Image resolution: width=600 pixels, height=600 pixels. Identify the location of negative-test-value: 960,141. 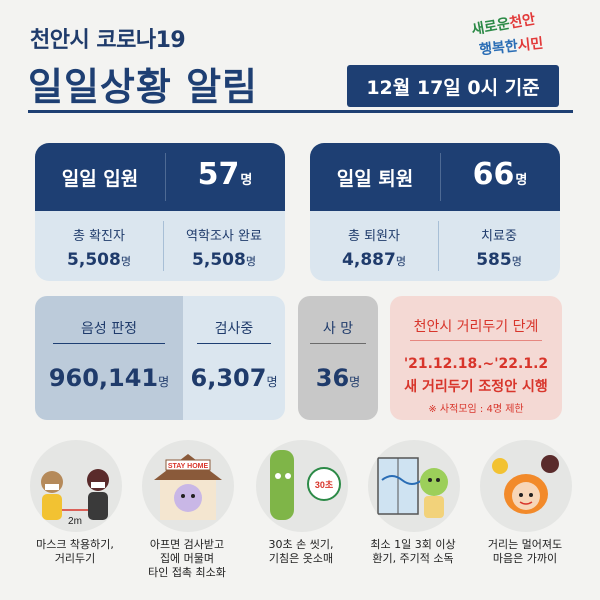
(103, 378).